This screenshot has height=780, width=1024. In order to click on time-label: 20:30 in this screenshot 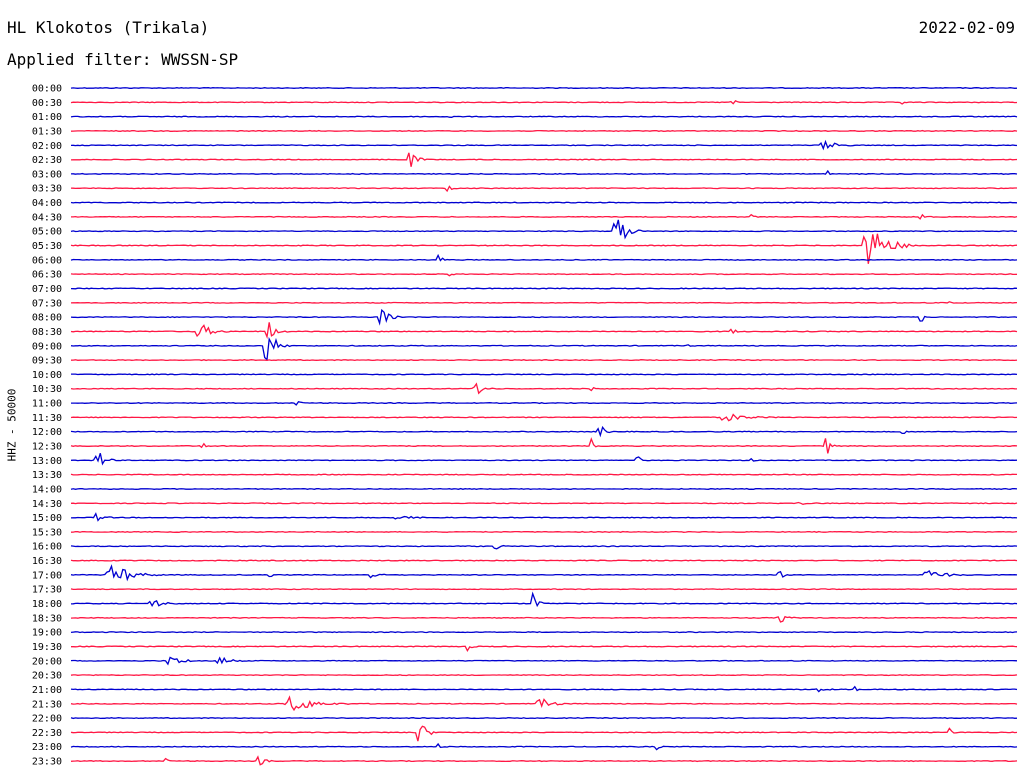, I will do `click(47, 676)`.